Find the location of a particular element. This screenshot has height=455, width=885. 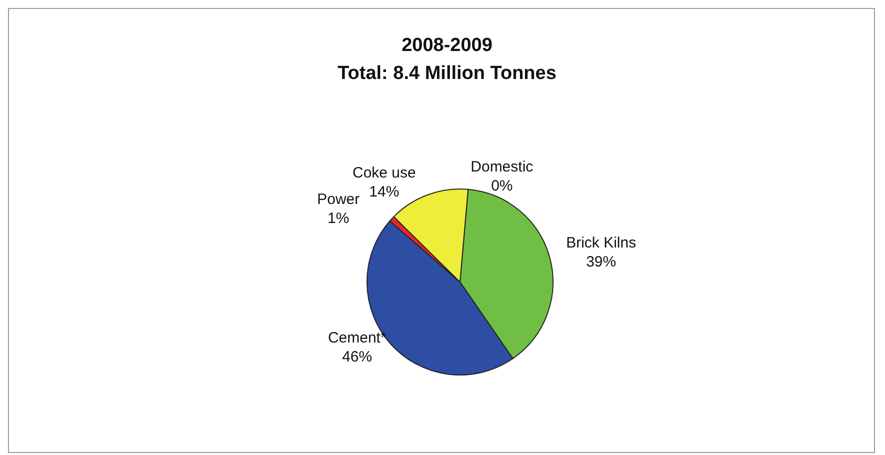

data-label: 39% is located at coordinates (601, 262).